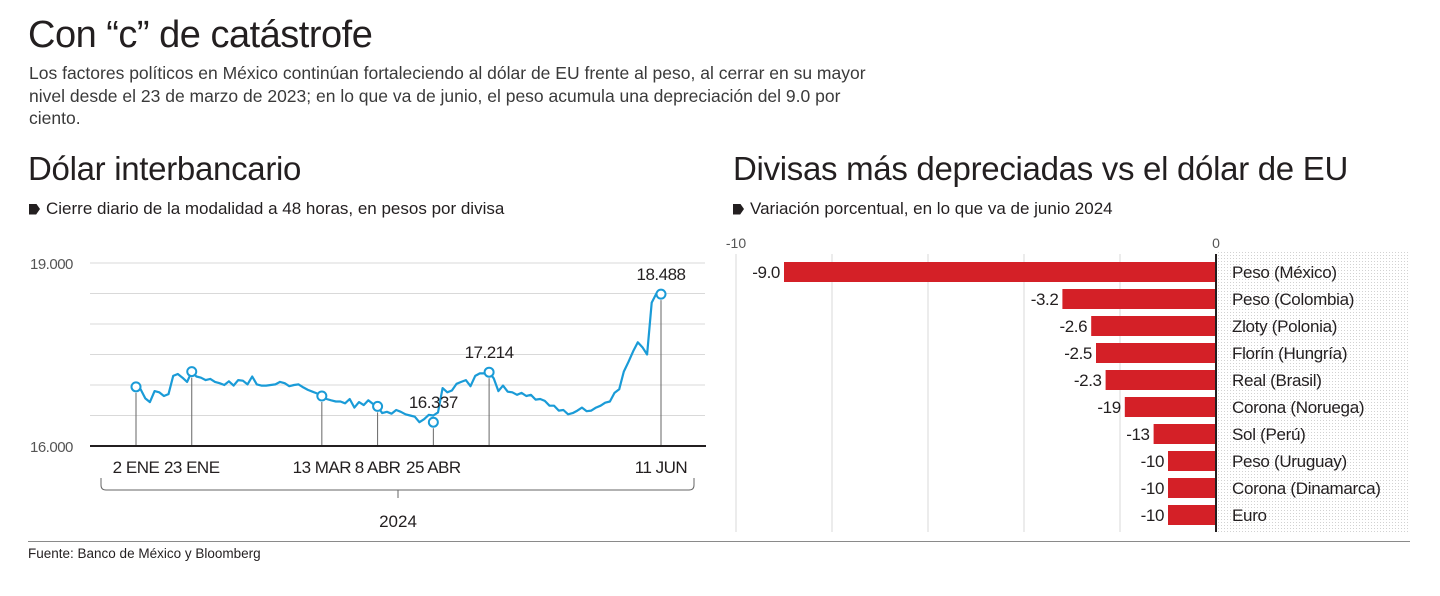 The height and width of the screenshot is (596, 1440). What do you see at coordinates (398, 358) in the screenshot?
I see `series-line` at bounding box center [398, 358].